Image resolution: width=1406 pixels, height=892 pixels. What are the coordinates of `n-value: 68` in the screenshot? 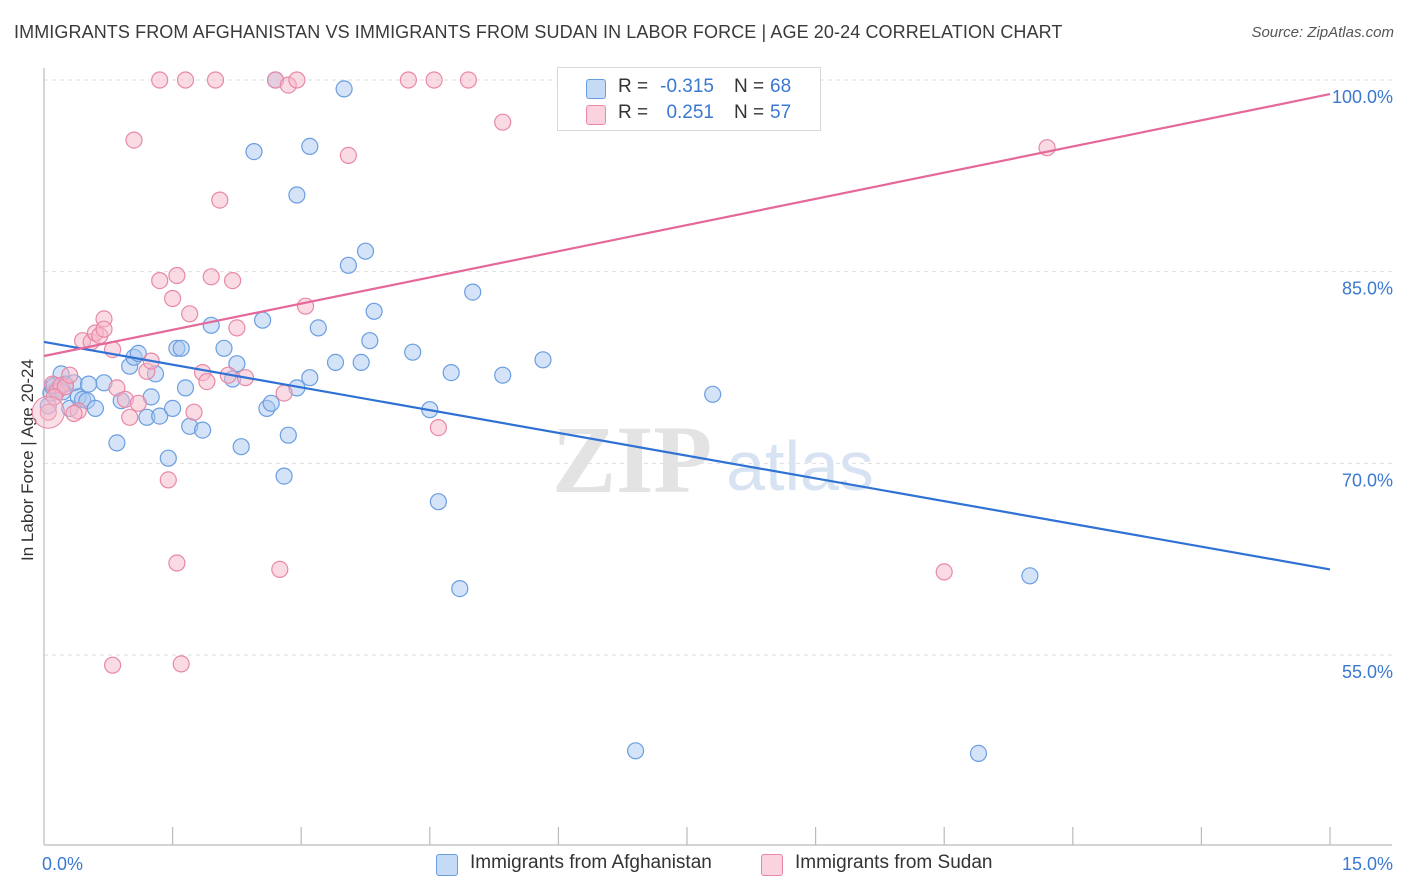 It's located at (781, 86).